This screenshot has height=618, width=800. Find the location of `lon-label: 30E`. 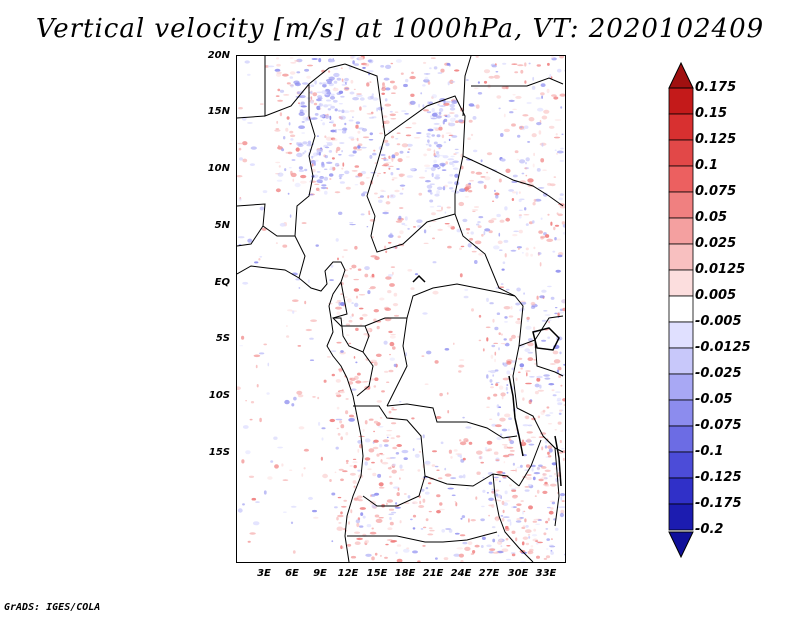

lon-label: 30E is located at coordinates (518, 573).